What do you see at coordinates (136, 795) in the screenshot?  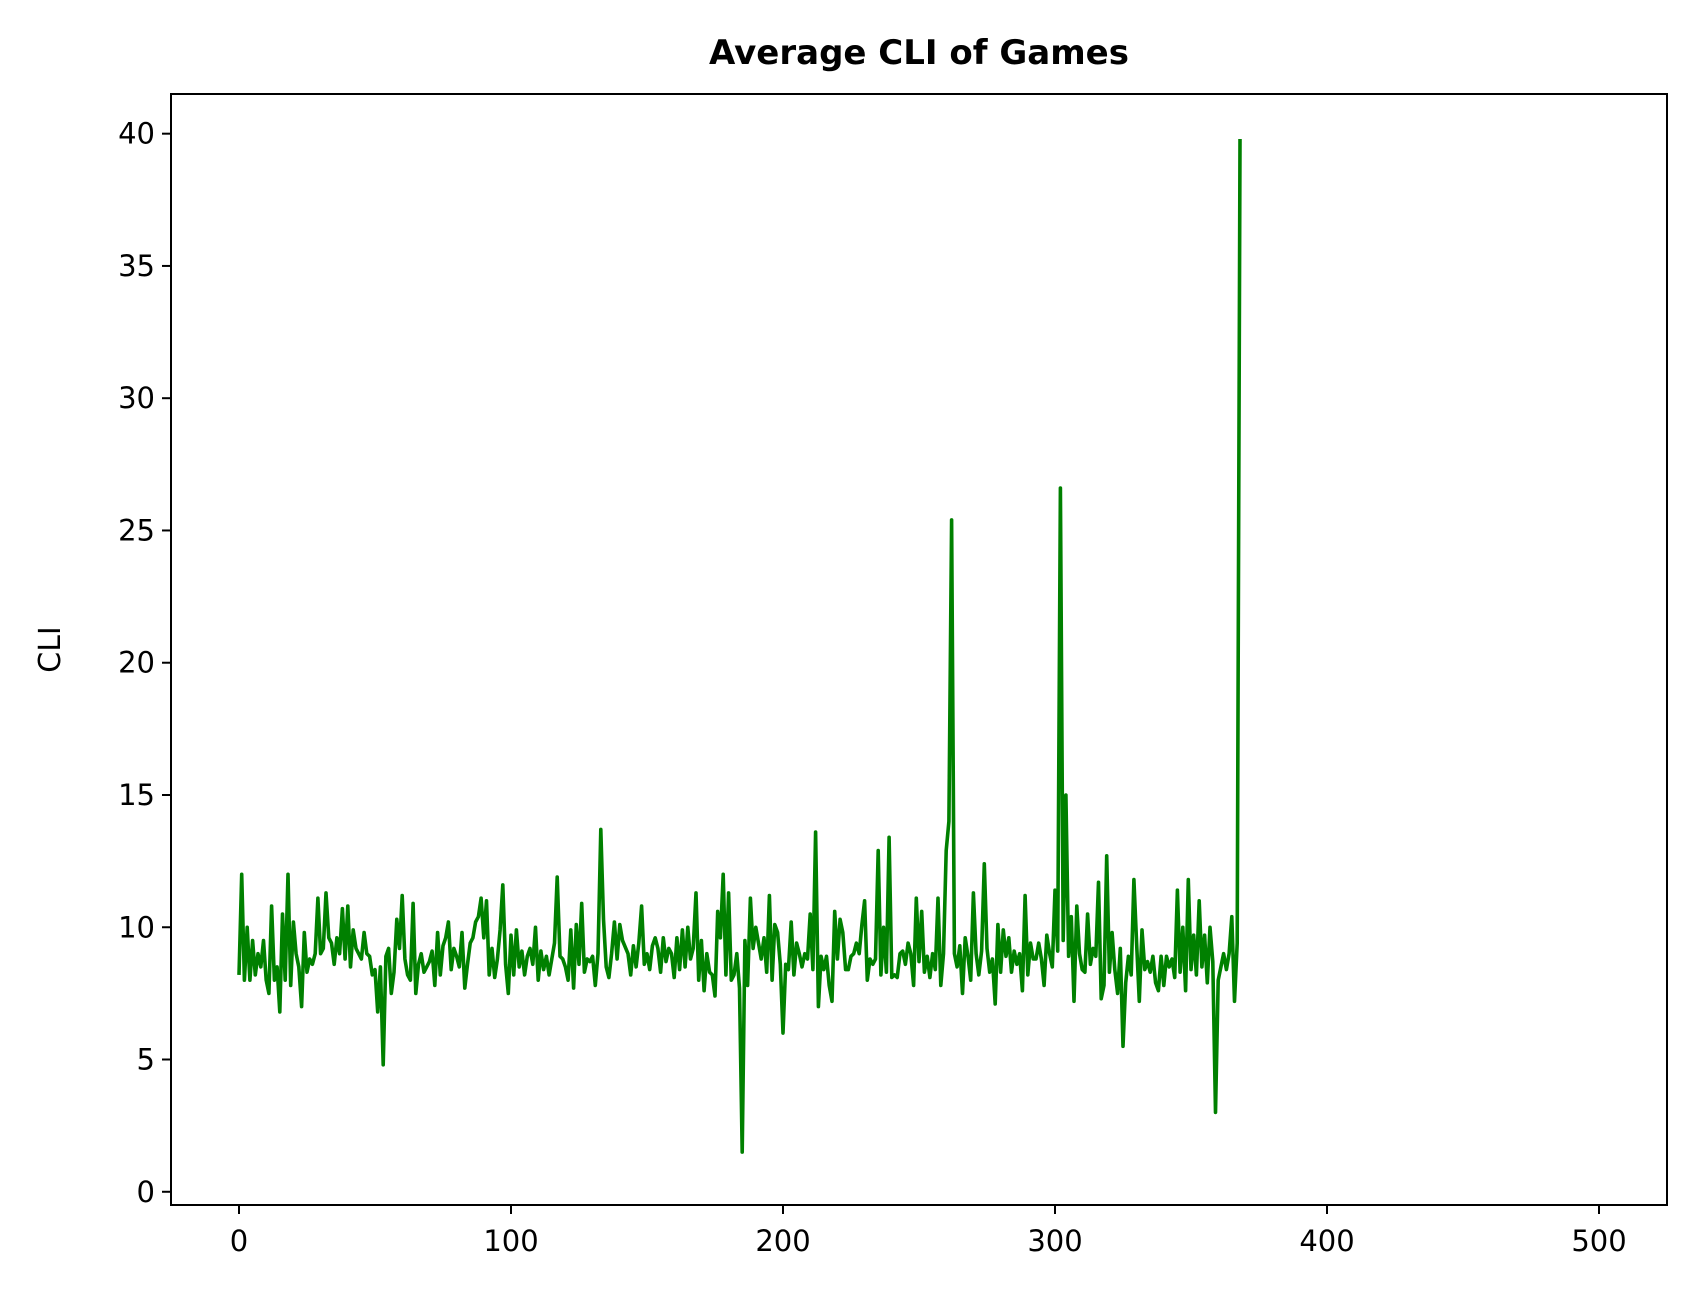 I see `y-tick-label: 15` at bounding box center [136, 795].